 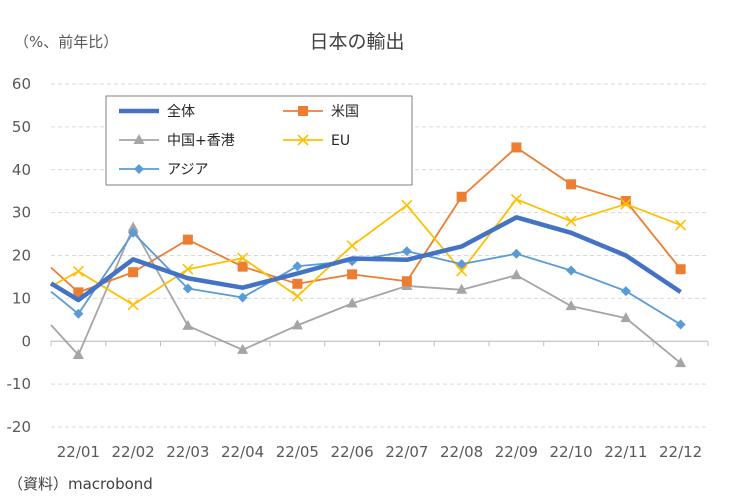 I want to click on x-tick-label: 22/11, so click(x=625, y=452).